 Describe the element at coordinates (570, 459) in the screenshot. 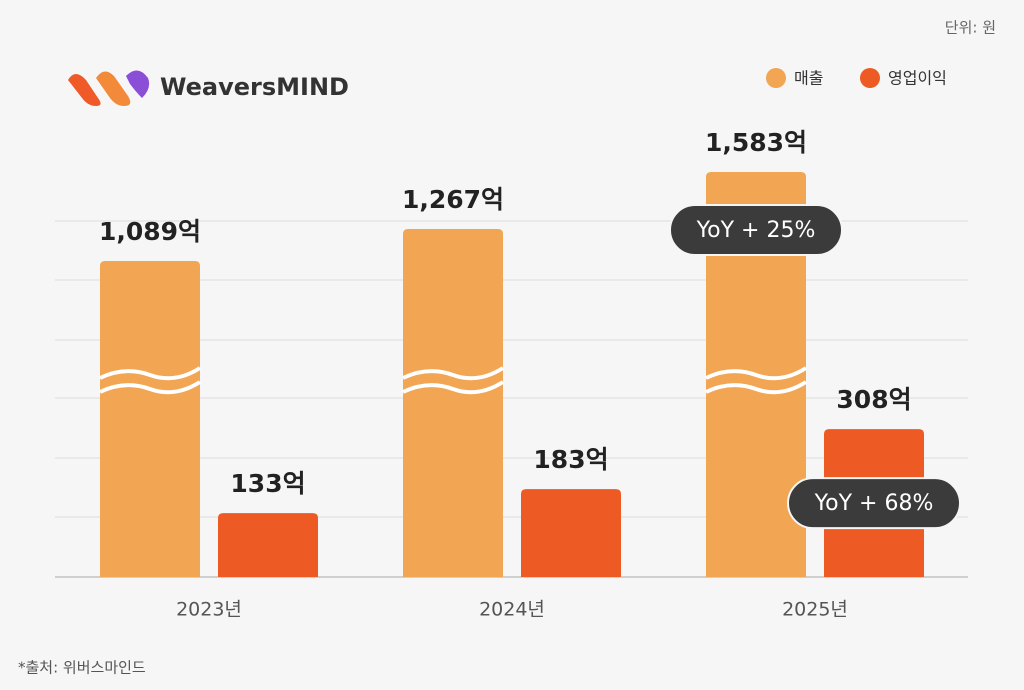

I see `value-label: 183억` at that location.